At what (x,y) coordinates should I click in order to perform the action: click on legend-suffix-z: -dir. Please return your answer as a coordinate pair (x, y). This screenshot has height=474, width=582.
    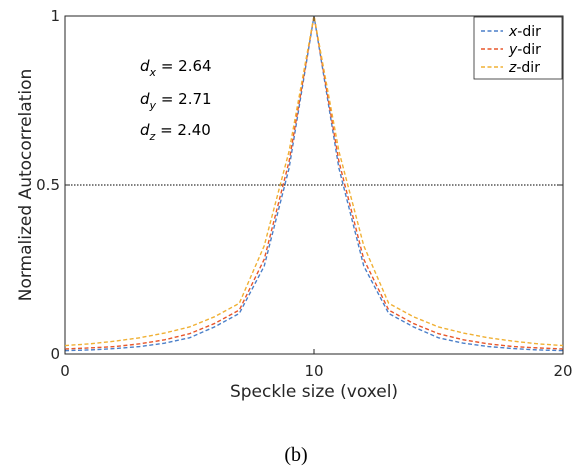
    Looking at the image, I should click on (528, 68).